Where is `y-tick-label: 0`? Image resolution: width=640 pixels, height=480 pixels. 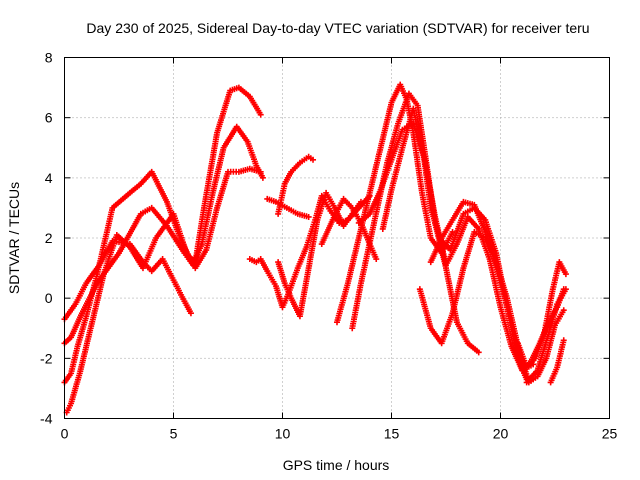
y-tick-label: 0 is located at coordinates (49, 298).